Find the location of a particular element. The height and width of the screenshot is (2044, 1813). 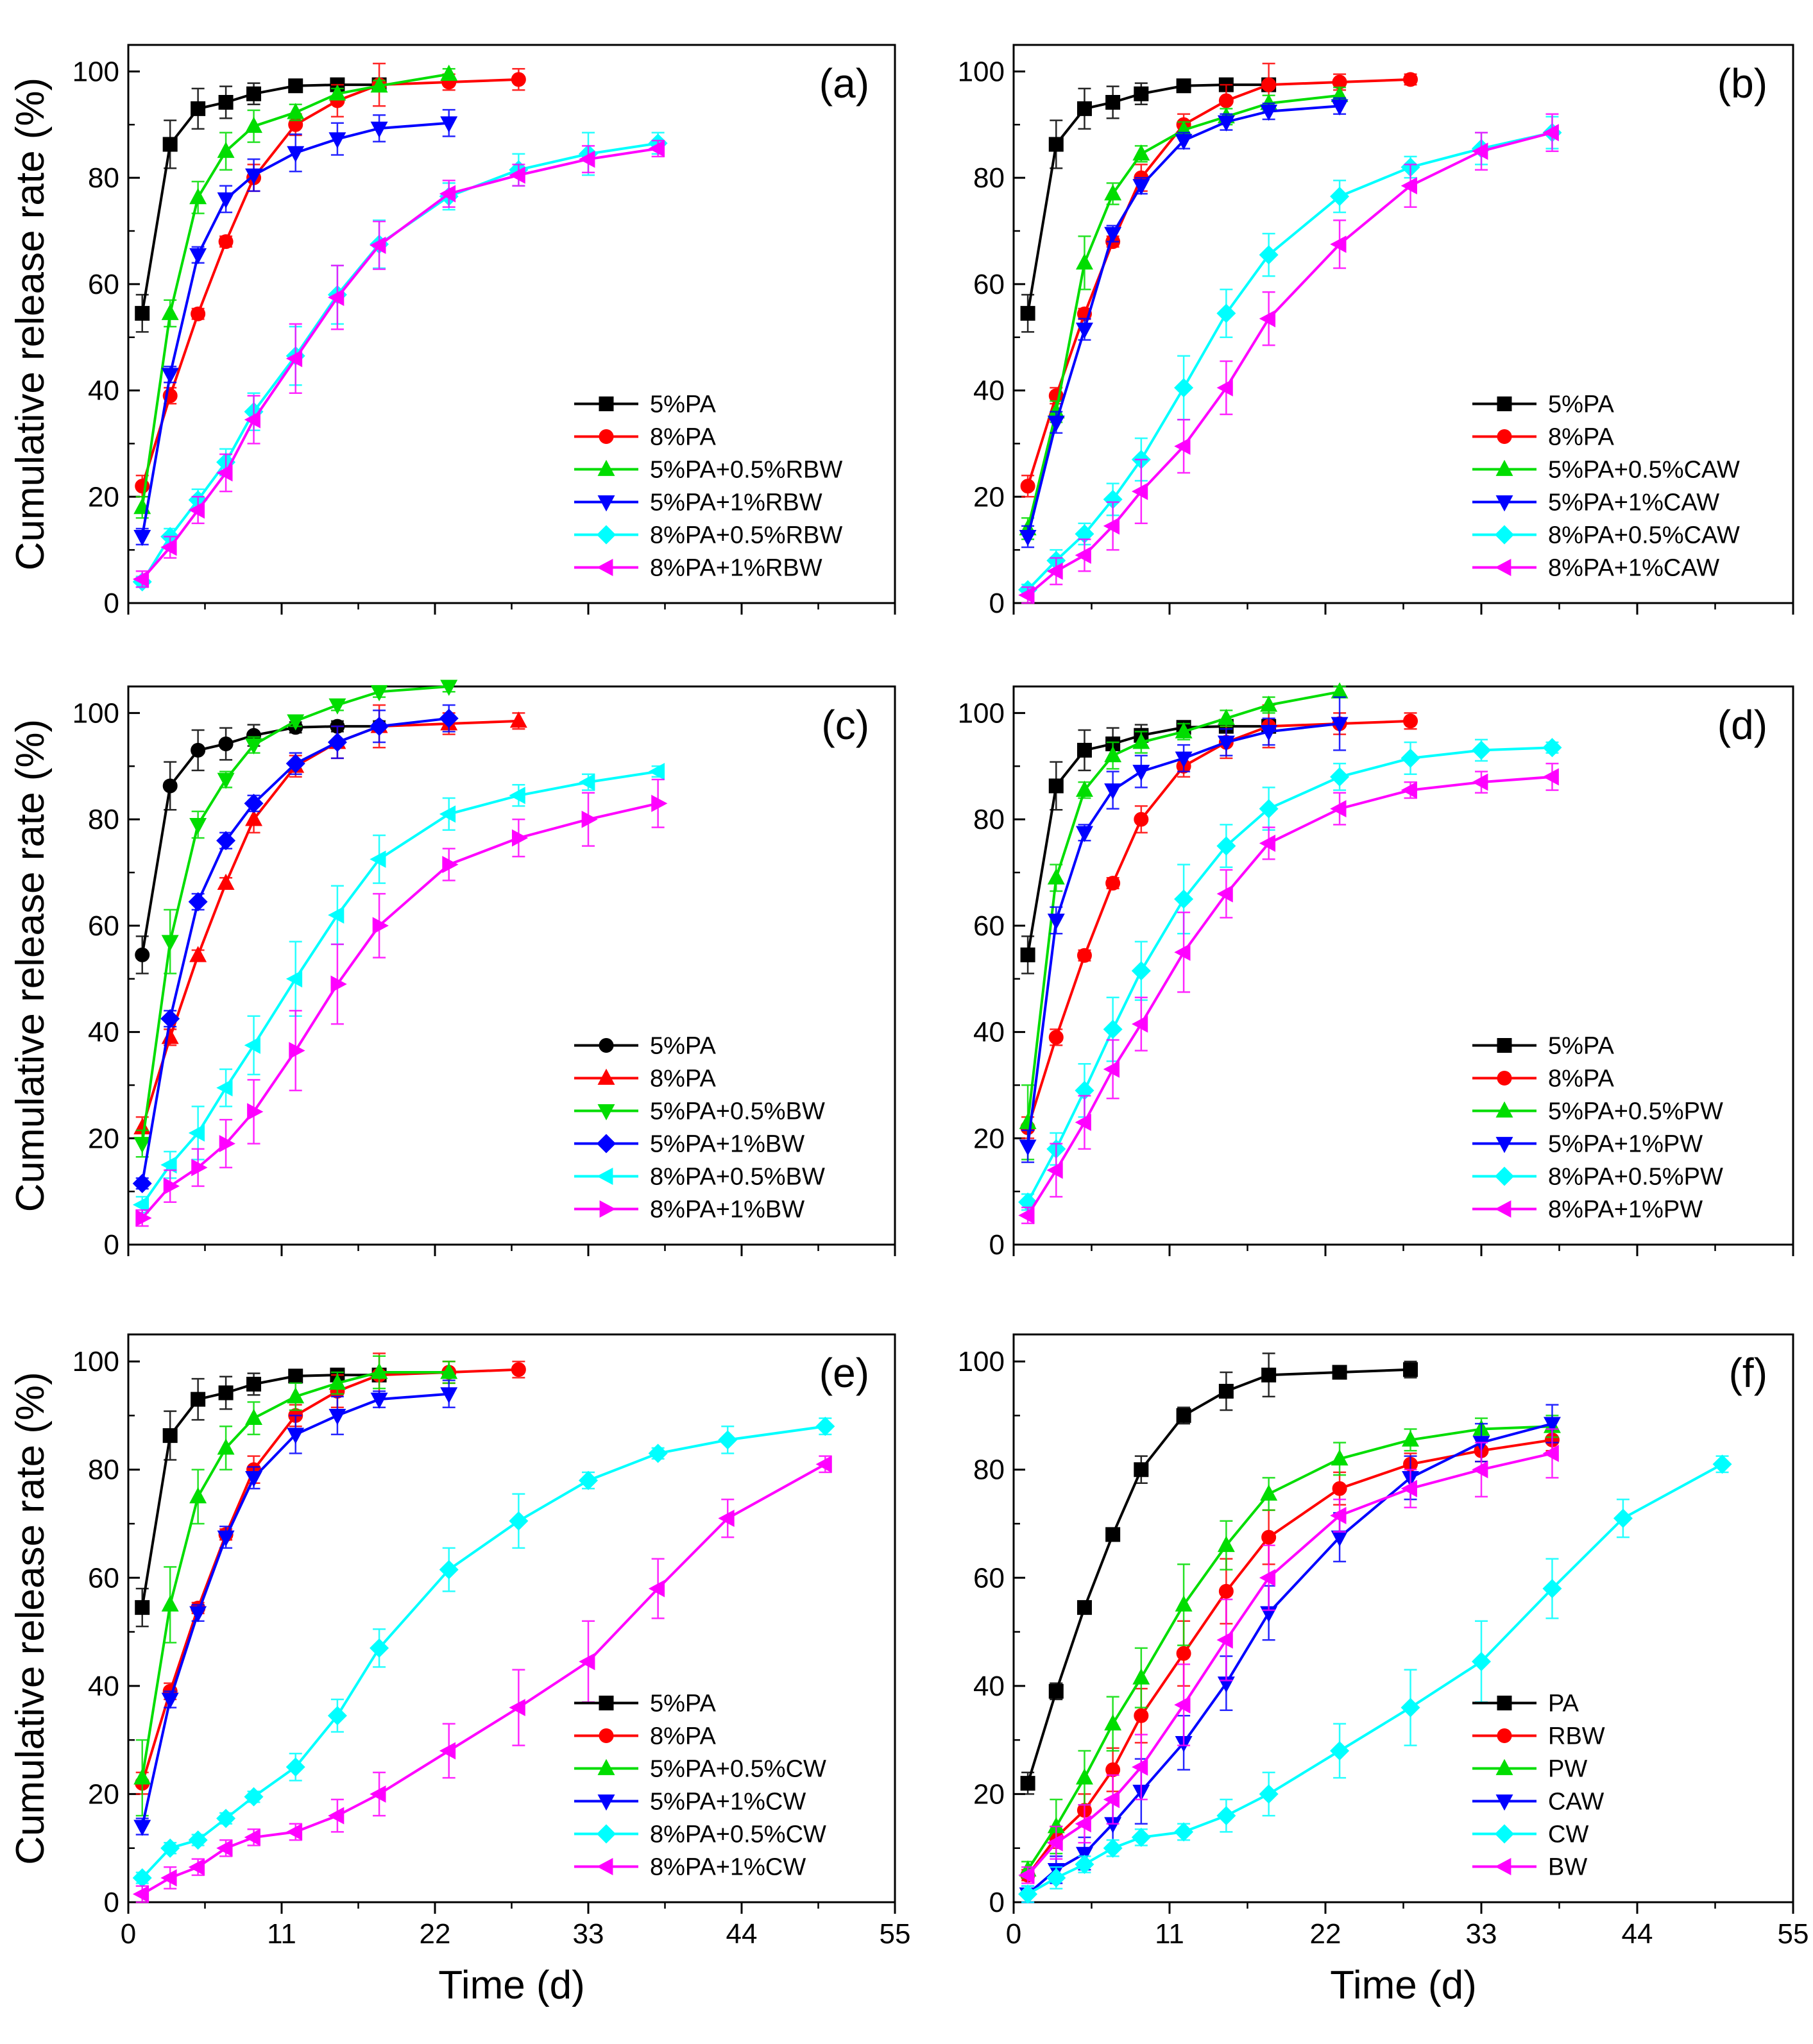

y-tick-label: 80 is located at coordinates (989, 820).